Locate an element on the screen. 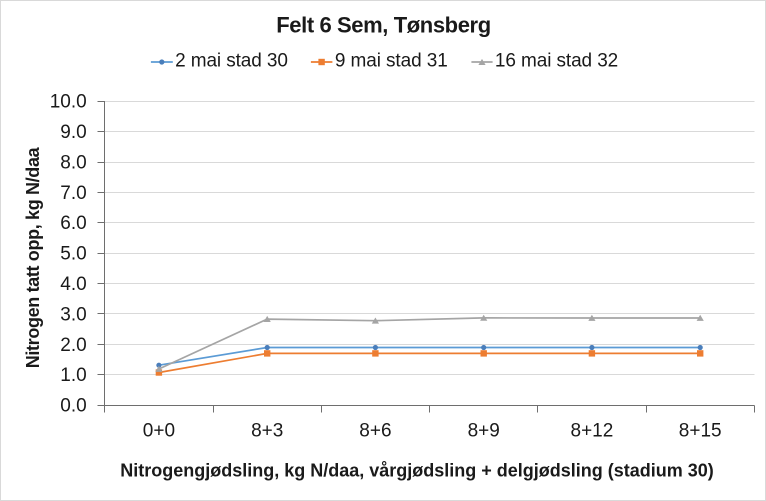  svg-text: 8+3 is located at coordinates (267, 431).